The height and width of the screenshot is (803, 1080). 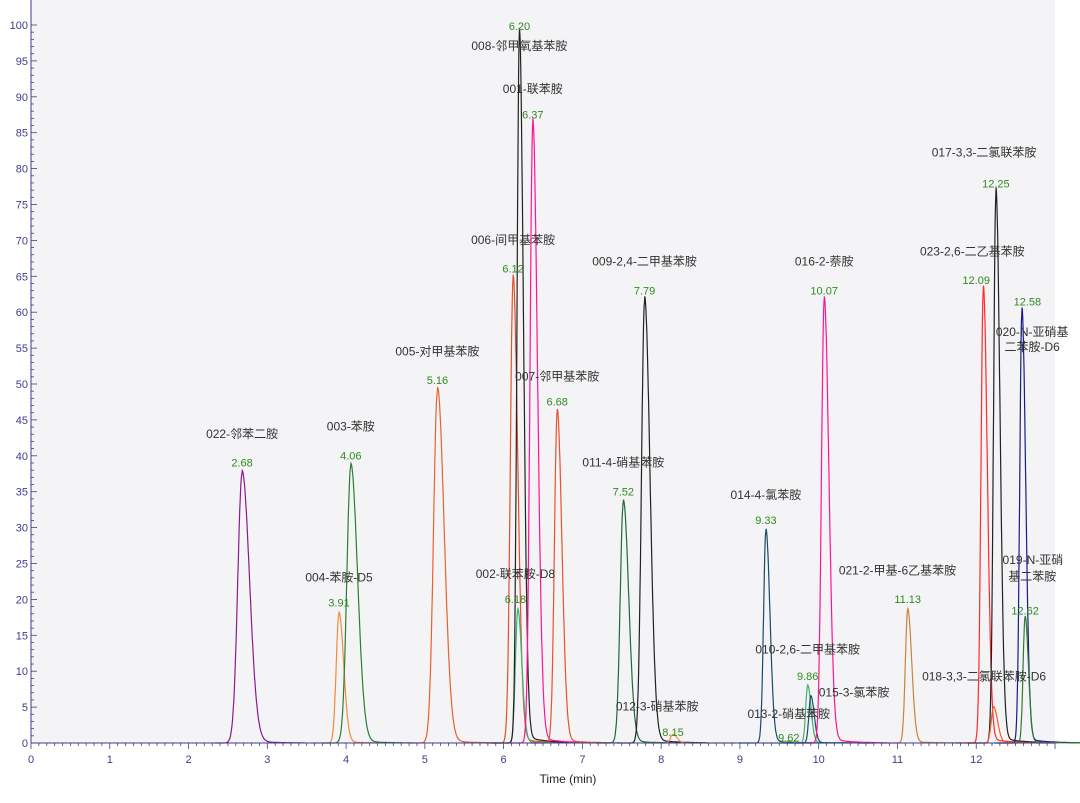 I want to click on rt-label-rt-12.58: 12.58, so click(x=1028, y=303).